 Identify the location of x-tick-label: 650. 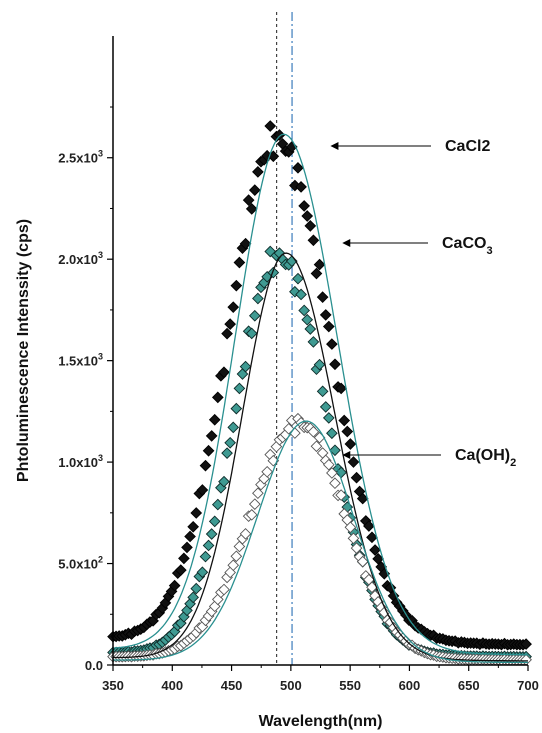
(469, 685).